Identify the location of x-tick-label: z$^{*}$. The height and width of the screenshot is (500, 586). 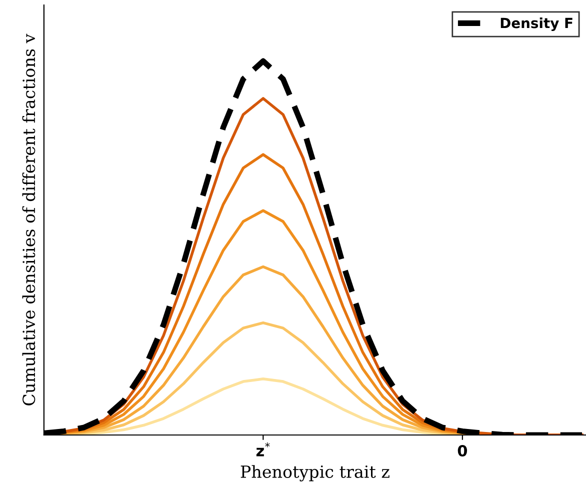
(263, 449).